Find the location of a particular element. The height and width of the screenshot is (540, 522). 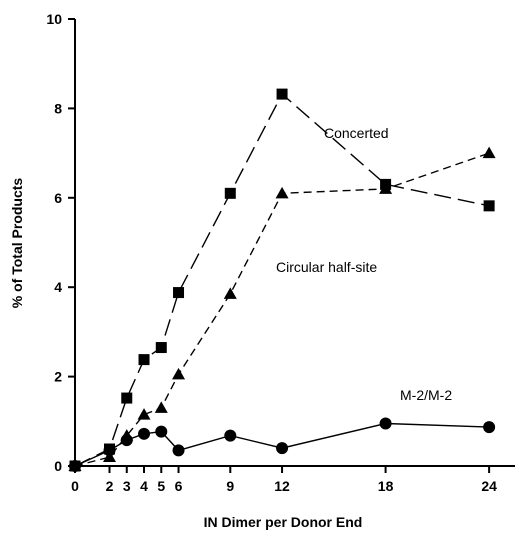

series-label: Circular half-site is located at coordinates (326, 267).